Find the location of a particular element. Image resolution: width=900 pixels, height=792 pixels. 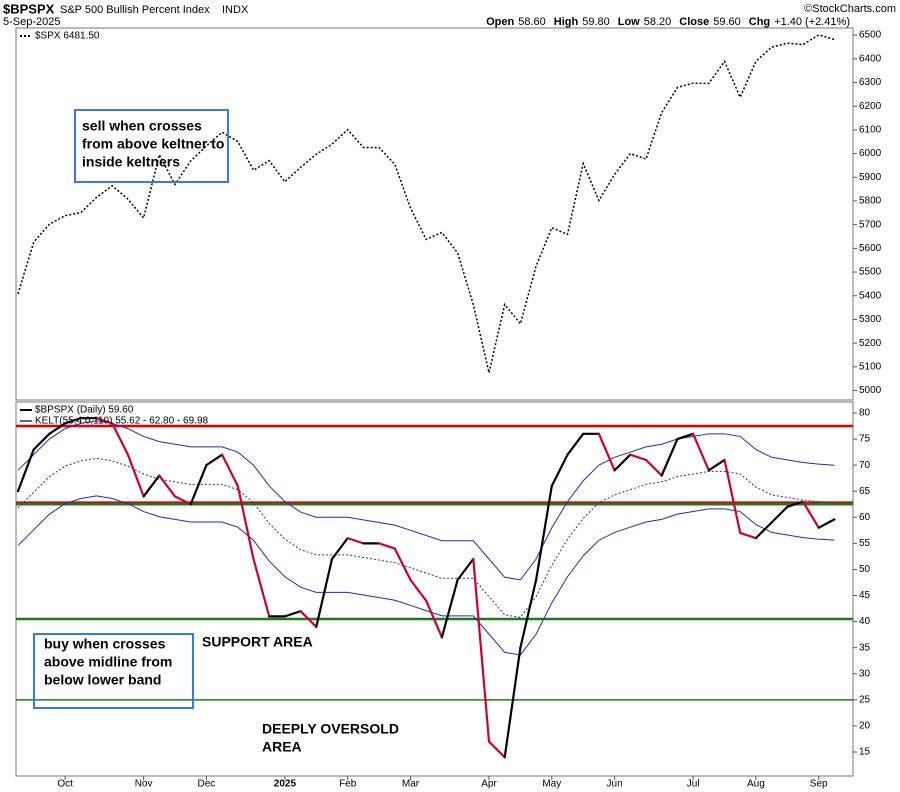

y-tick-label: 6100 is located at coordinates (870, 130).